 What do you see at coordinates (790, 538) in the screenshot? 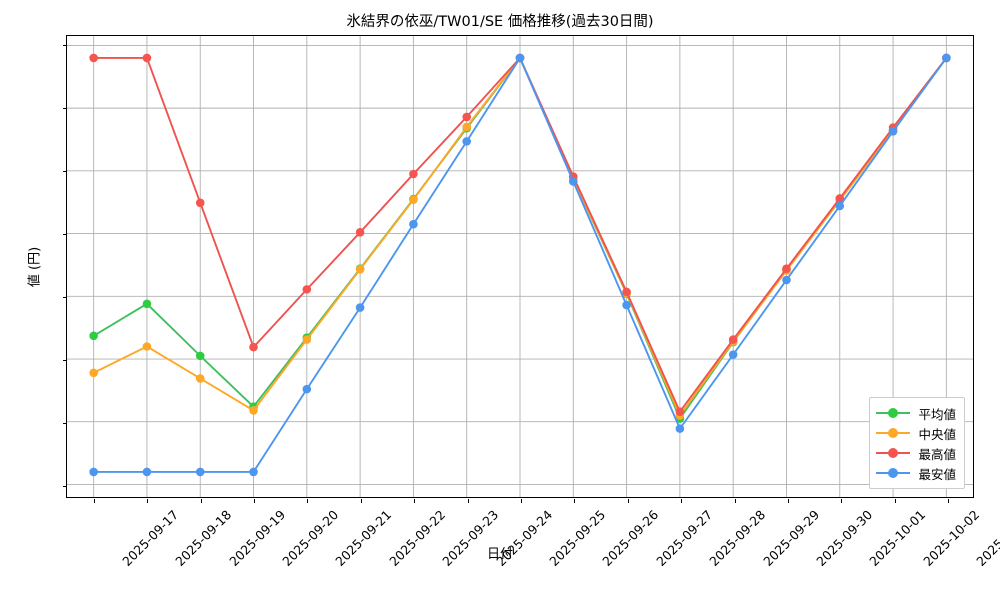
I see `x-tick-label: 2025-09-29` at bounding box center [790, 538].